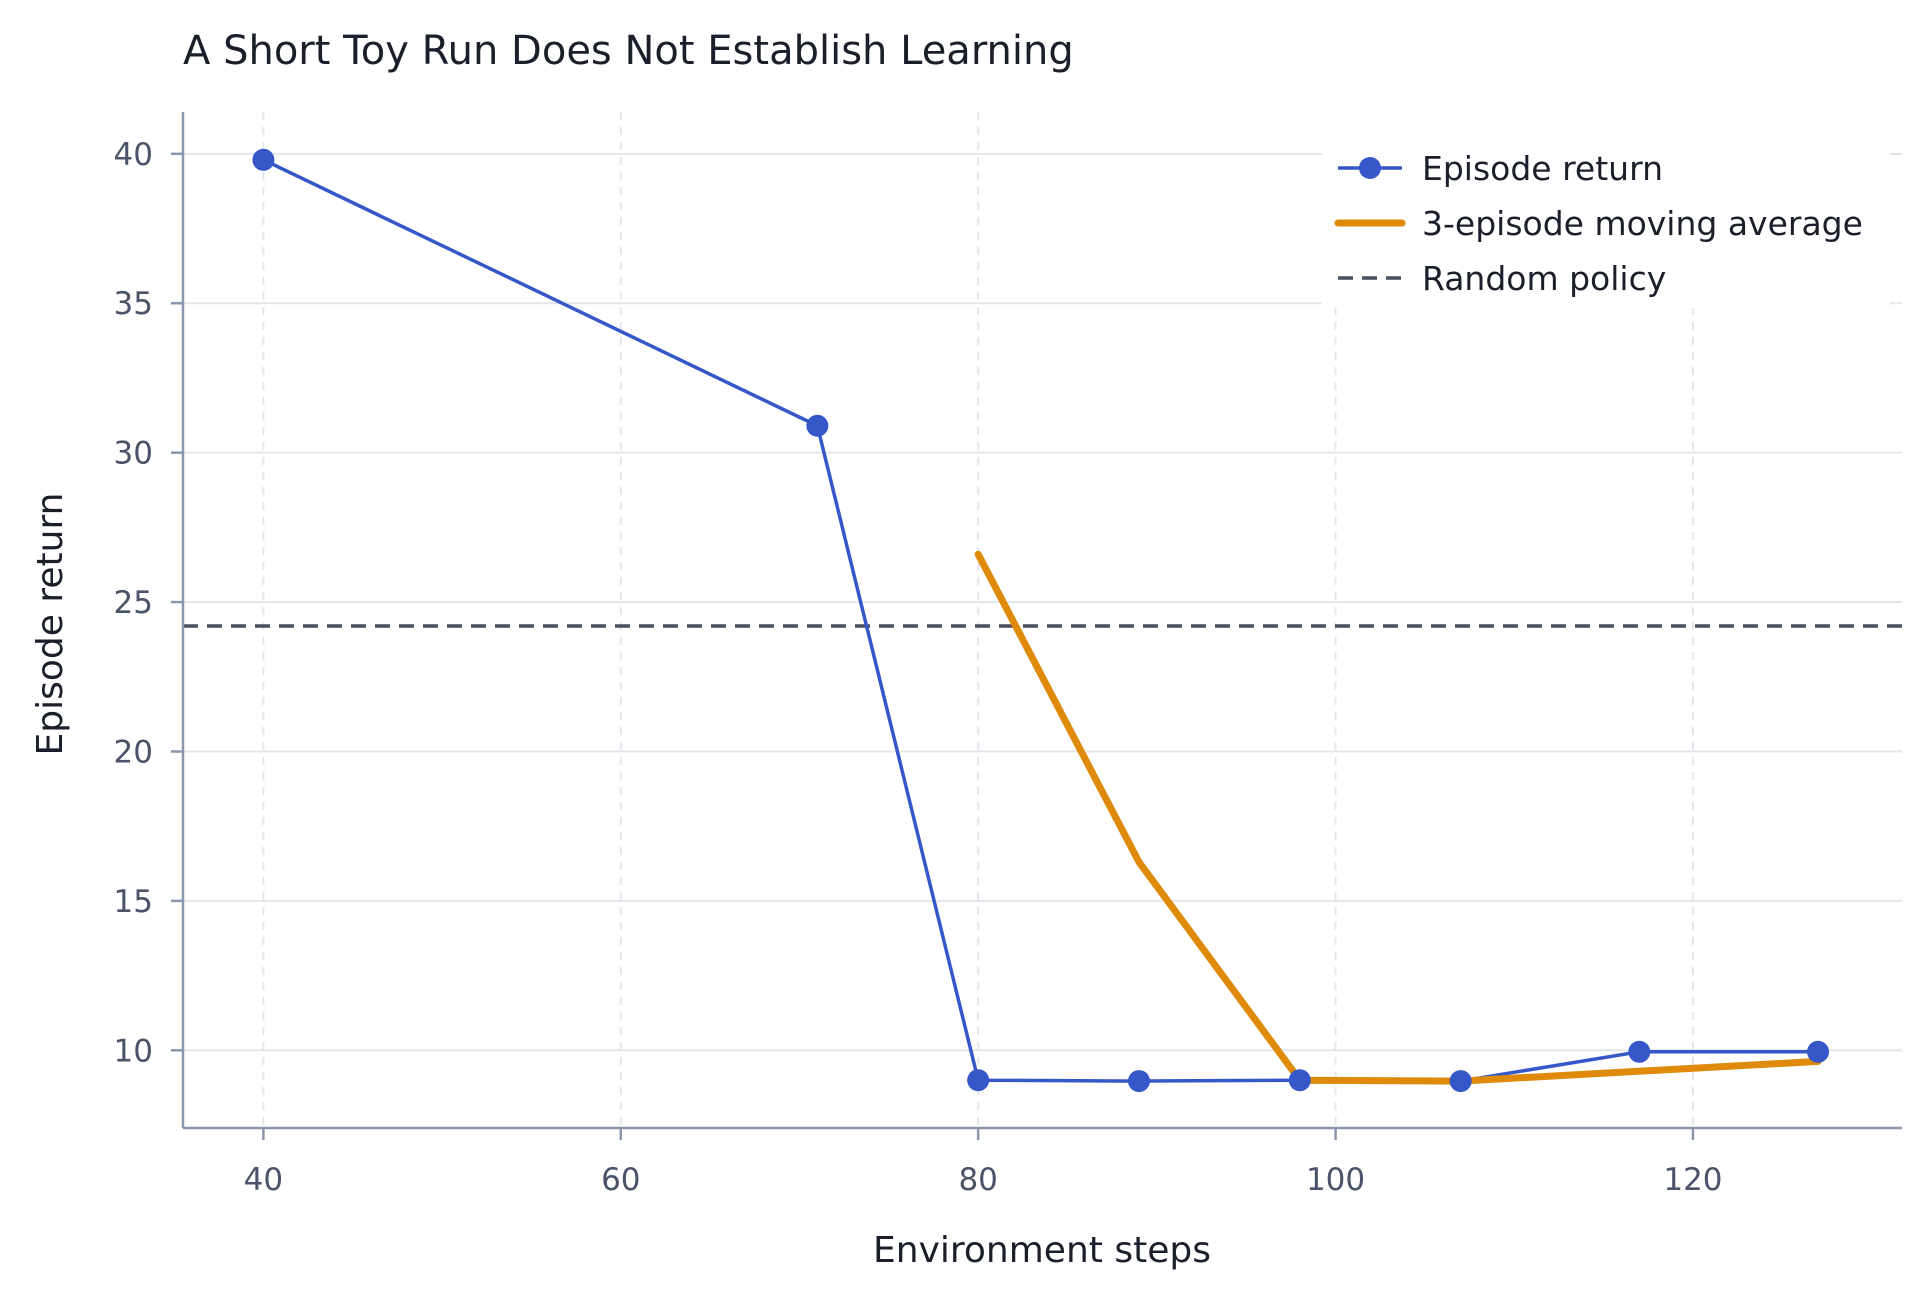  Describe the element at coordinates (263, 1180) in the screenshot. I see `x-tick-label-40: 40` at that location.